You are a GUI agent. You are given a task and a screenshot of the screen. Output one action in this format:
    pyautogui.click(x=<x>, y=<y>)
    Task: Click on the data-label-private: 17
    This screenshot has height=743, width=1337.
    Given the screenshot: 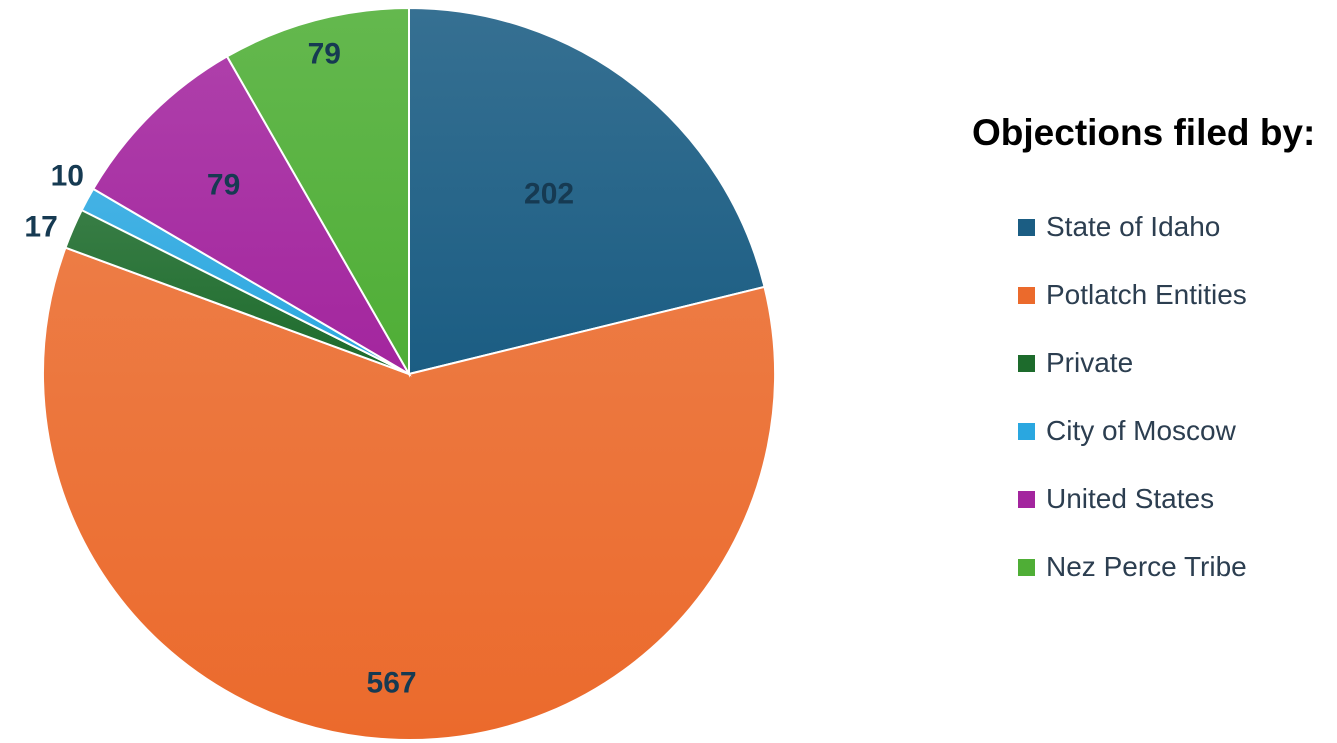 What is the action you would take?
    pyautogui.click(x=40, y=227)
    